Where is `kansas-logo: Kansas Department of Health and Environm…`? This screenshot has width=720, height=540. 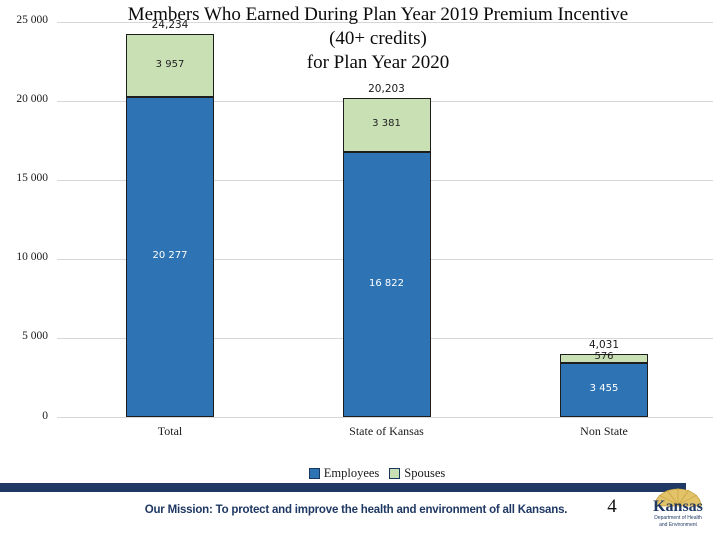
kansas-logo: Kansas Department of Health and Environm… is located at coordinates (678, 510).